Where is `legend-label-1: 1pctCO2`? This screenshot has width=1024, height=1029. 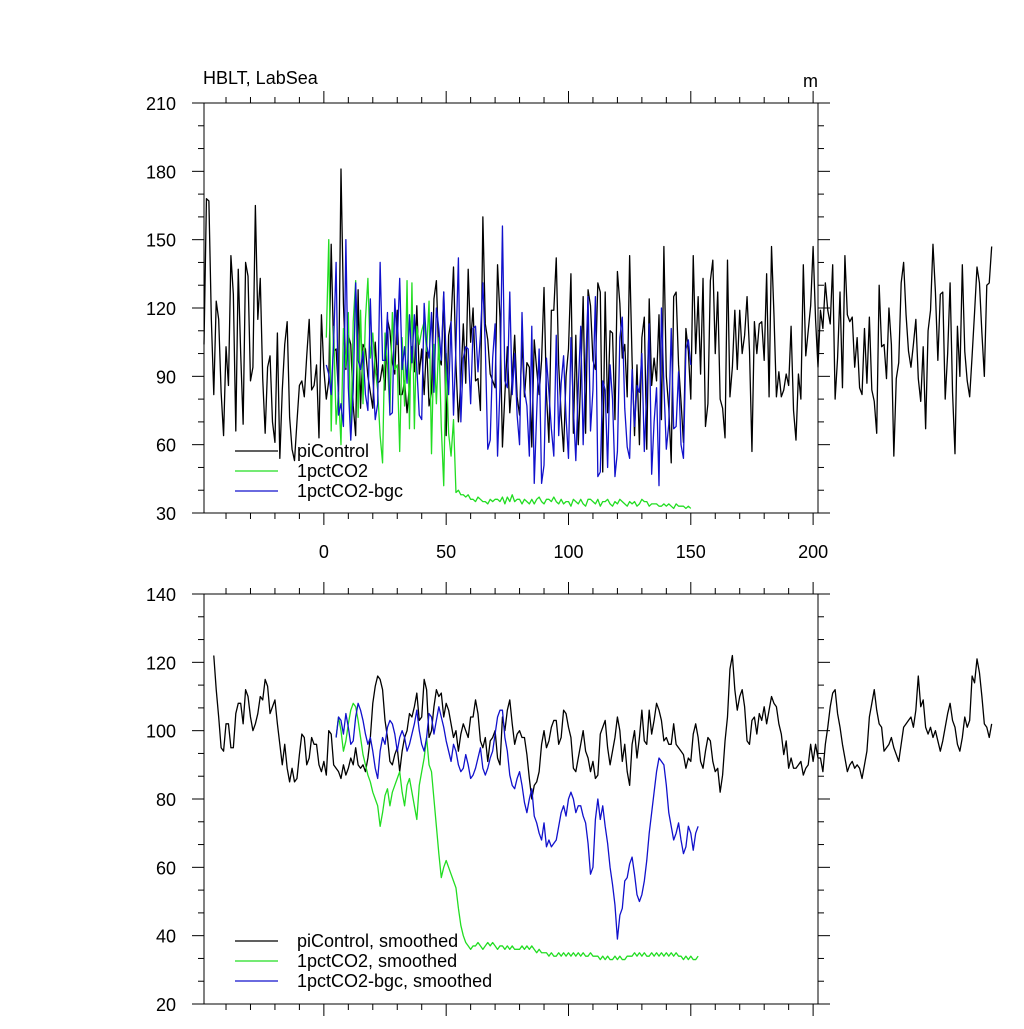 legend-label-1: 1pctCO2 is located at coordinates (332, 471).